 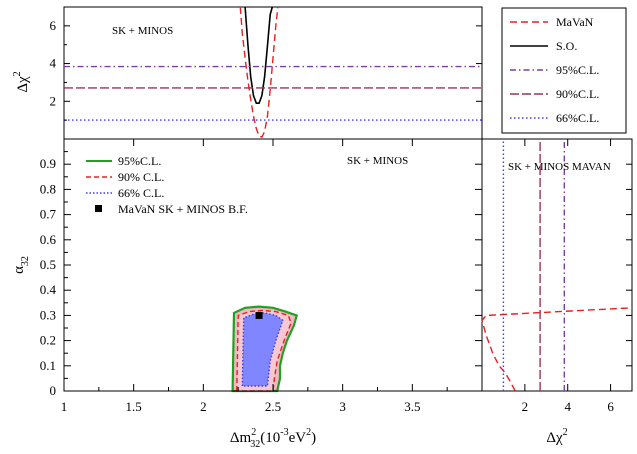 I want to click on legend-label: MaVaN, so click(x=575, y=22).